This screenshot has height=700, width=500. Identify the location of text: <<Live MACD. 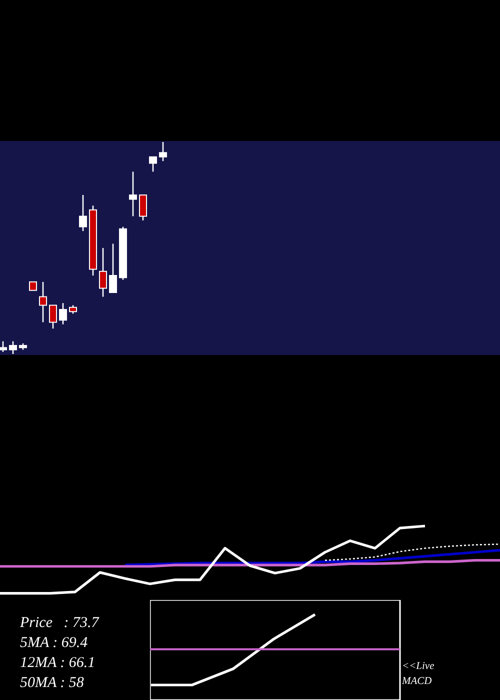
(418, 674).